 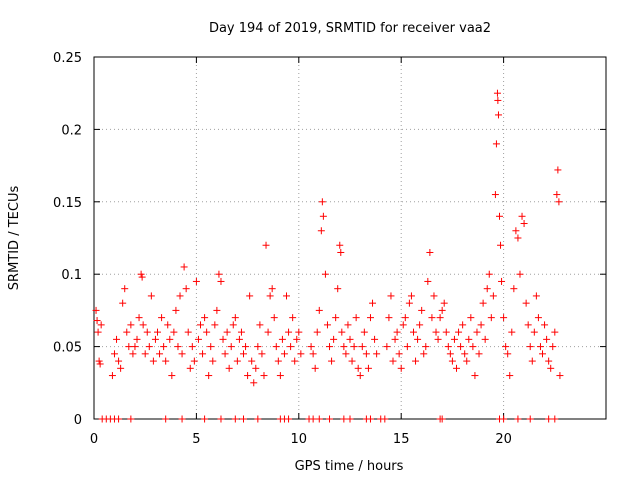 I want to click on x-tick-label: 10, so click(x=299, y=439).